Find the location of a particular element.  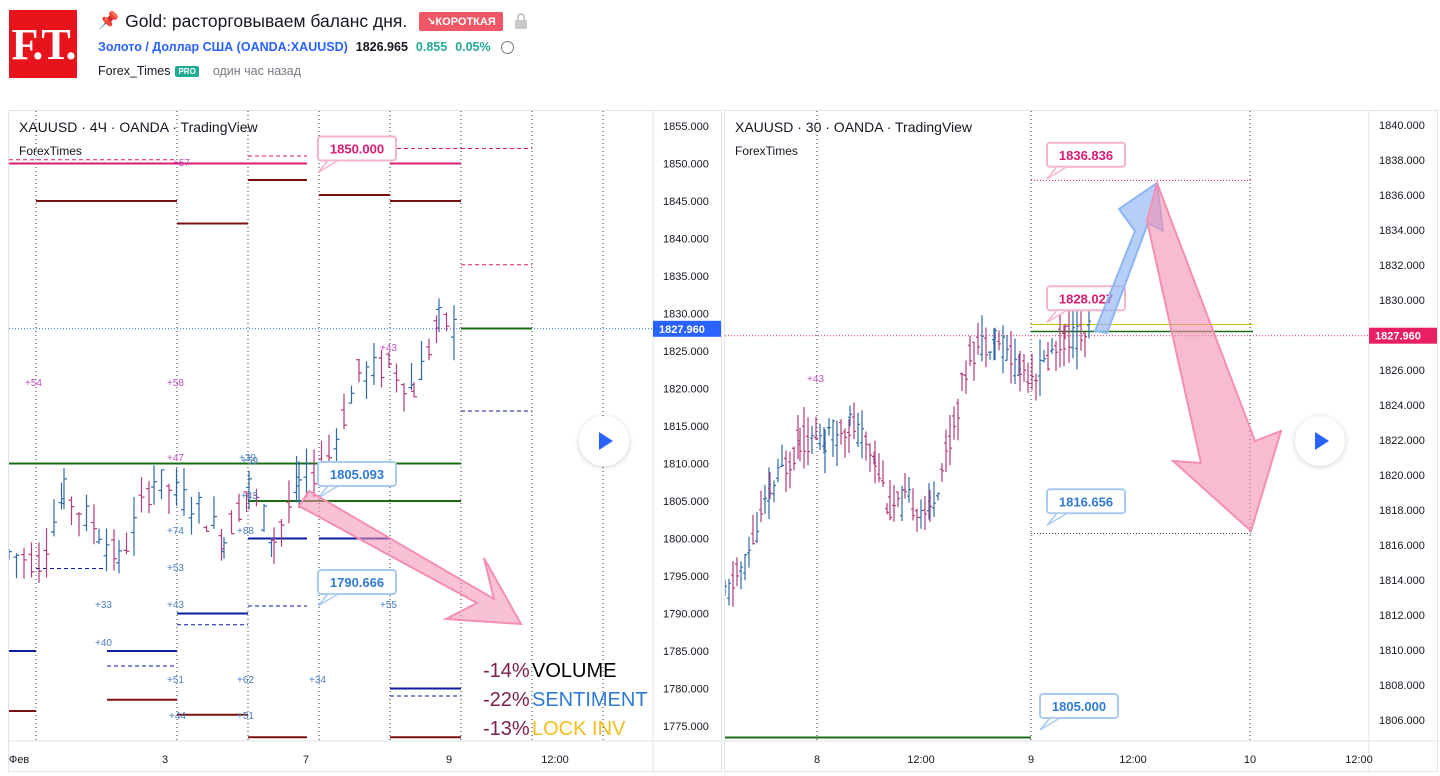

logo-text: F.T. is located at coordinates (44, 44).